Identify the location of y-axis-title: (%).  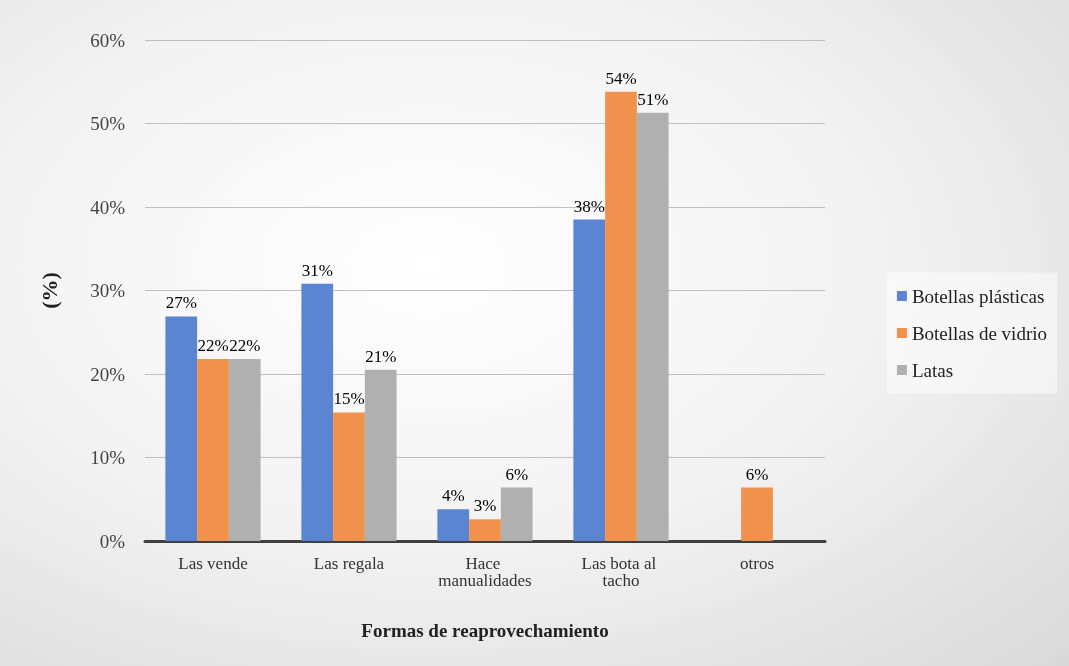
(49, 290).